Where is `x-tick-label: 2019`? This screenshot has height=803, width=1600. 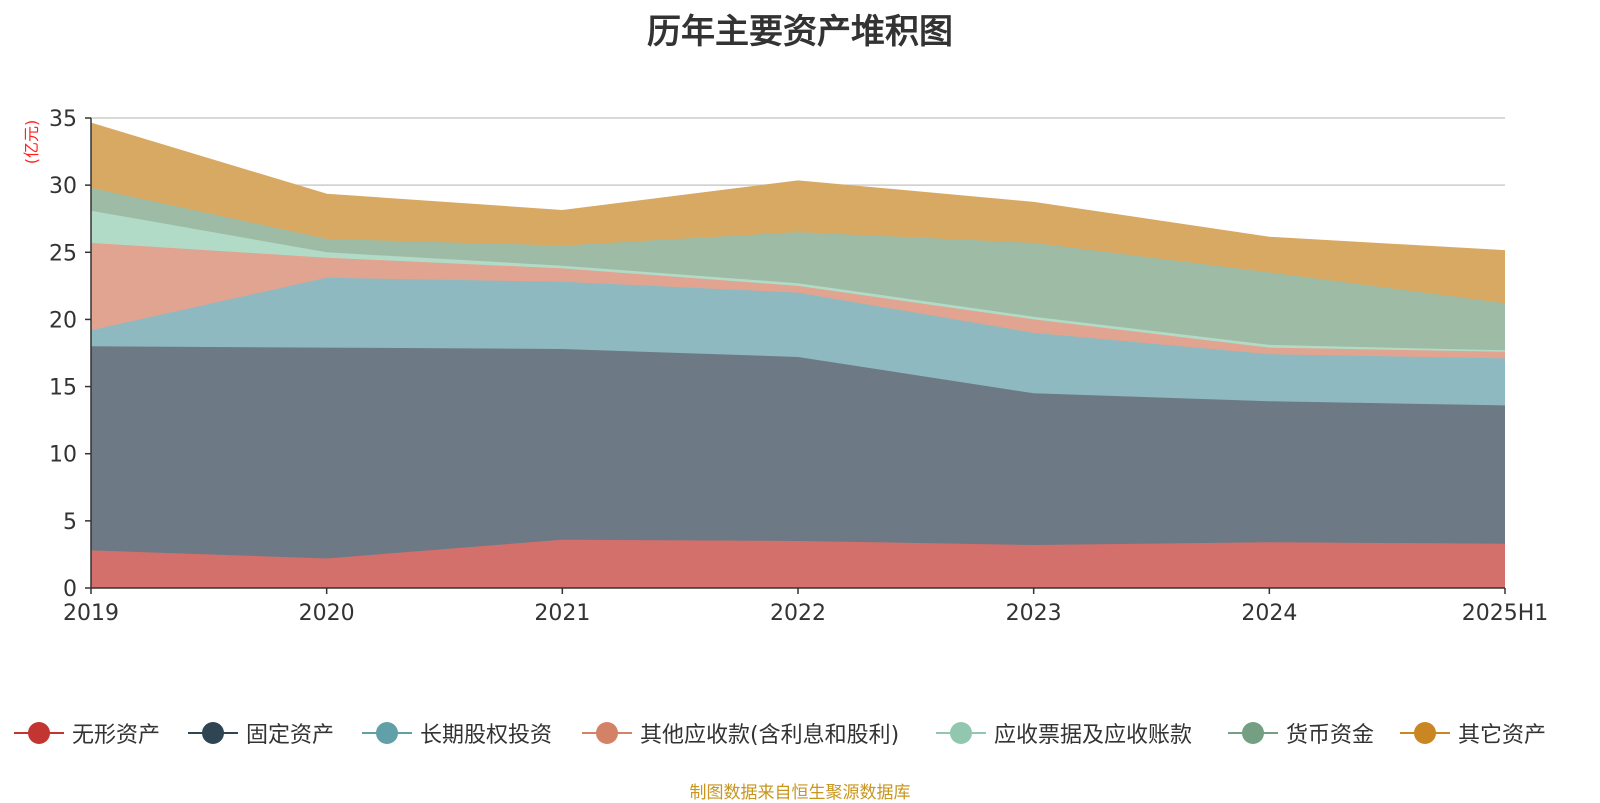
x-tick-label: 2019 is located at coordinates (91, 613).